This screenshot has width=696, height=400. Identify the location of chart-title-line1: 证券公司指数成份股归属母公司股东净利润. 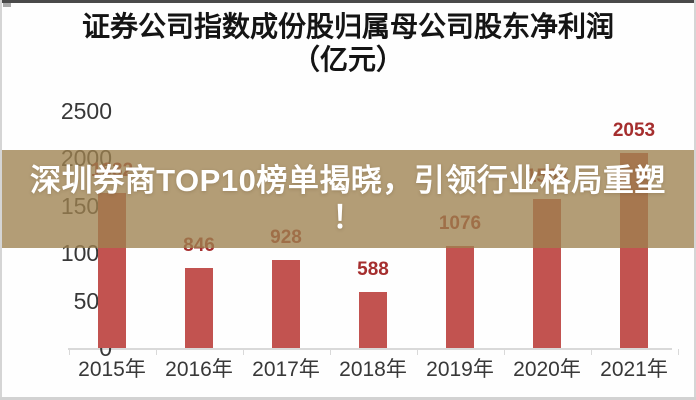
(347, 26).